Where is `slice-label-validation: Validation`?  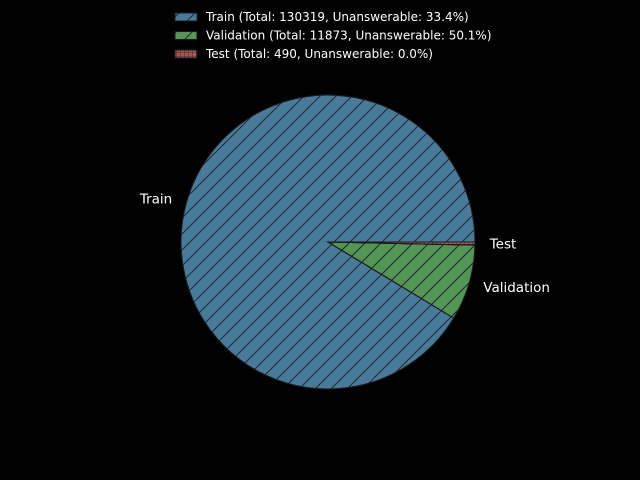 slice-label-validation: Validation is located at coordinates (516, 288).